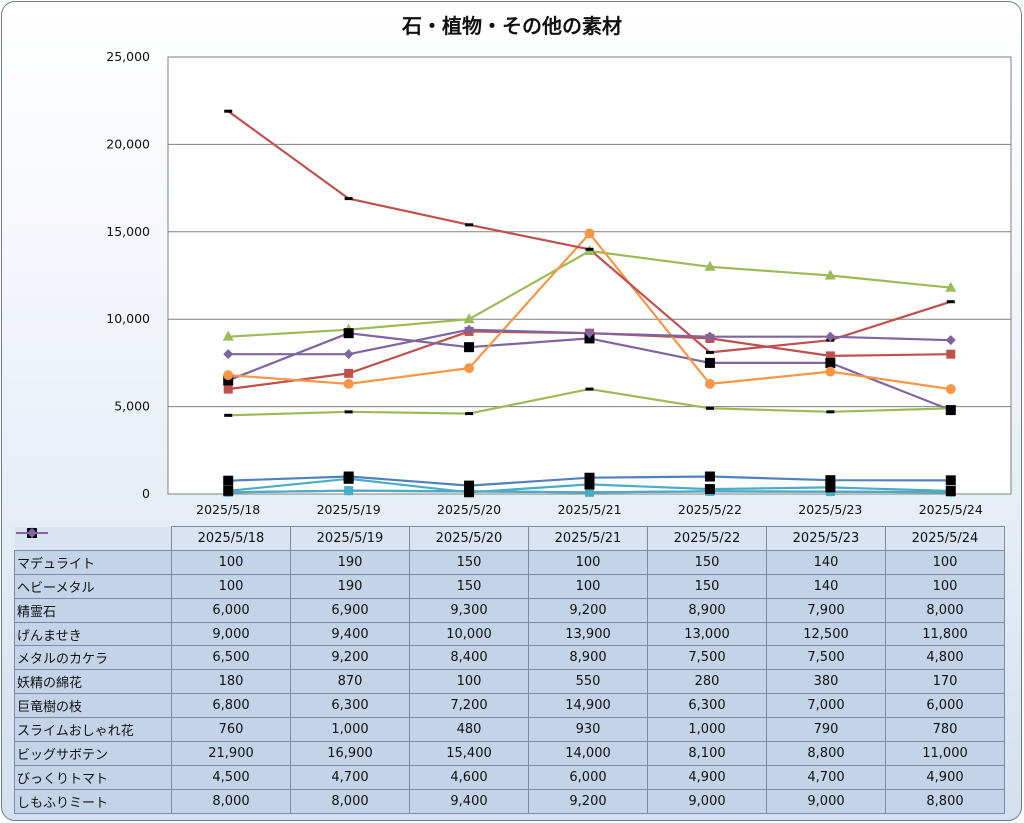 Image resolution: width=1024 pixels, height=823 pixels. Describe the element at coordinates (826, 706) in the screenshot. I see `table-cell: 7,000` at that location.